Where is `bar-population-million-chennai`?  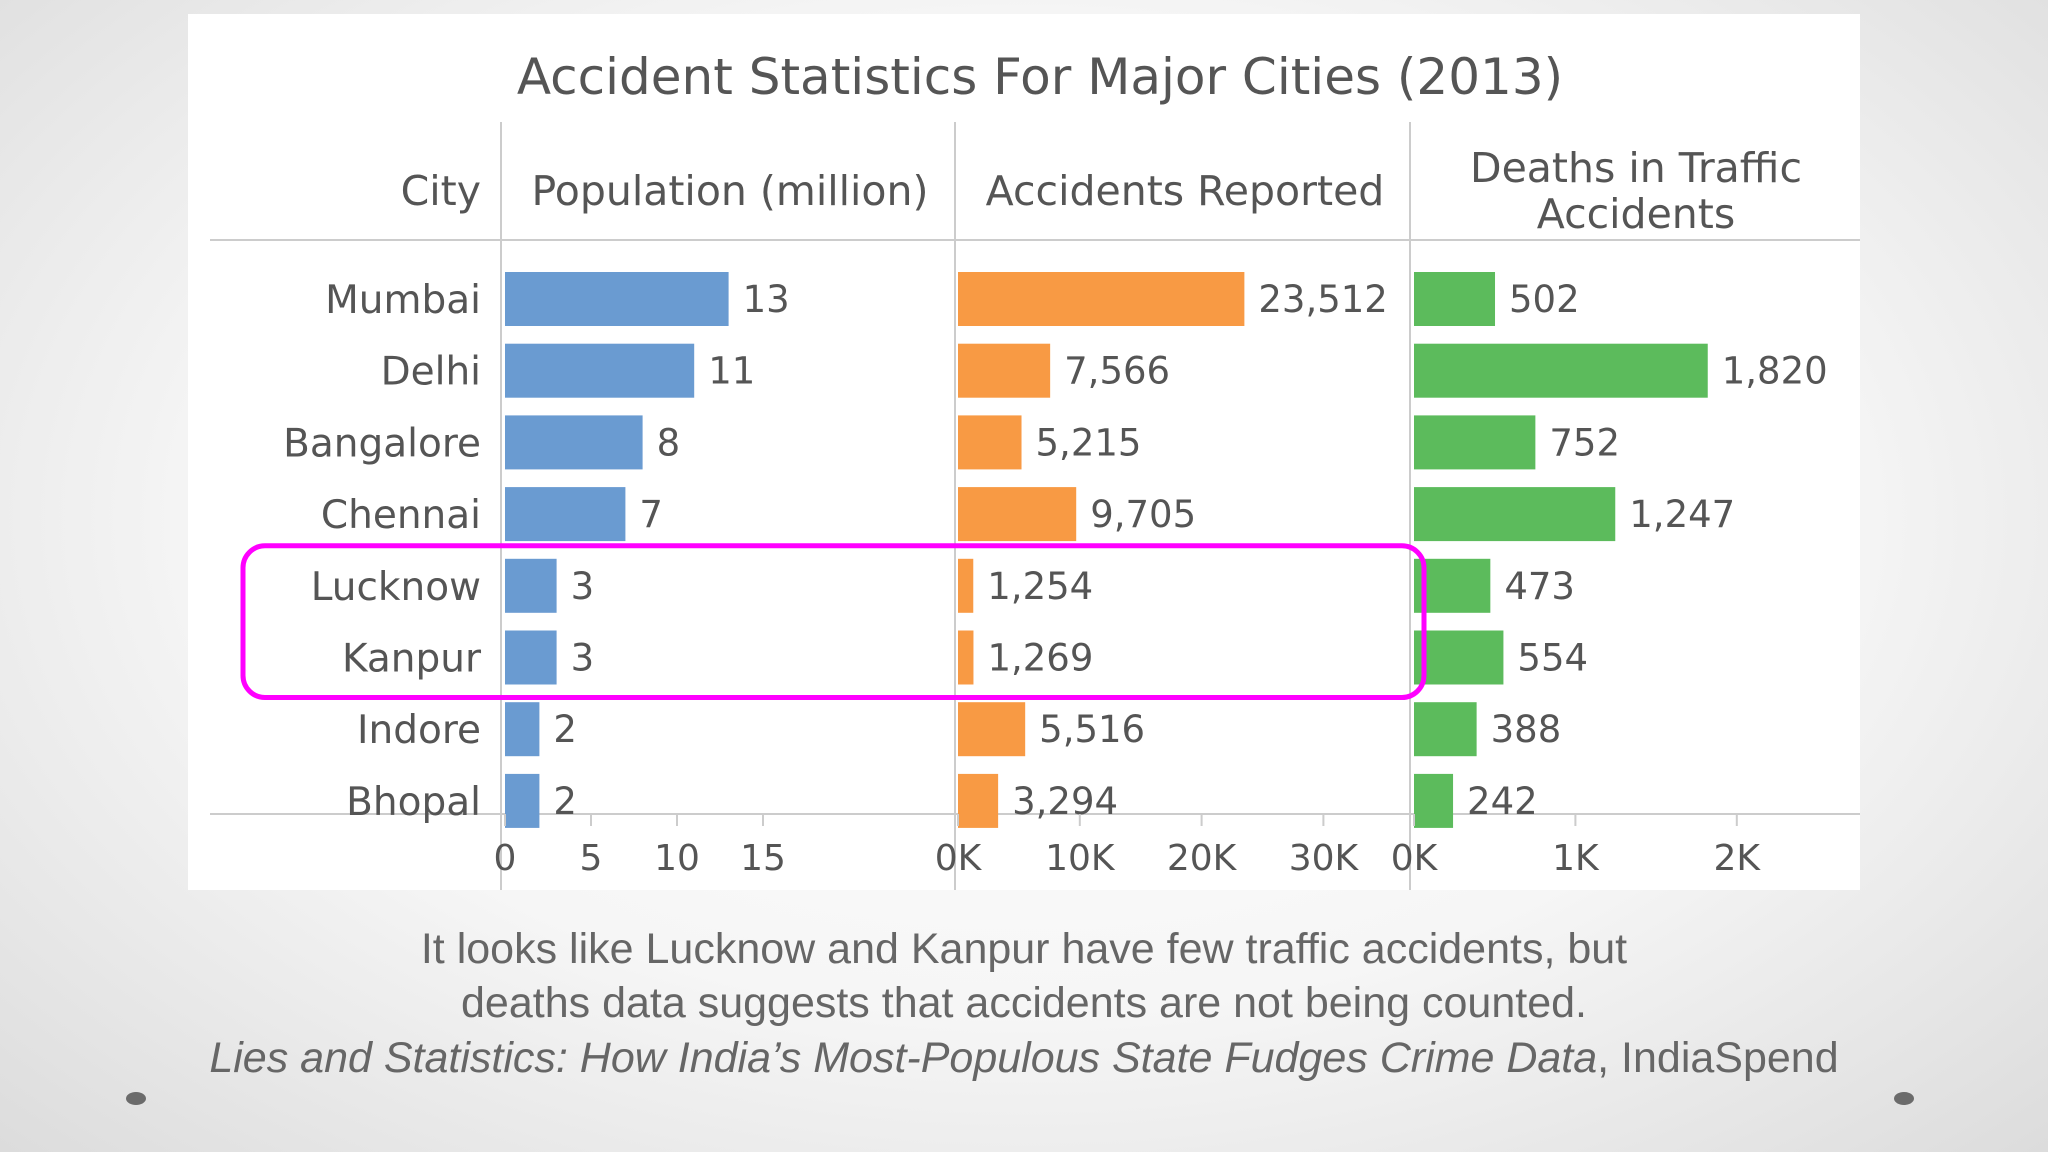 bar-population-million-chennai is located at coordinates (565, 514).